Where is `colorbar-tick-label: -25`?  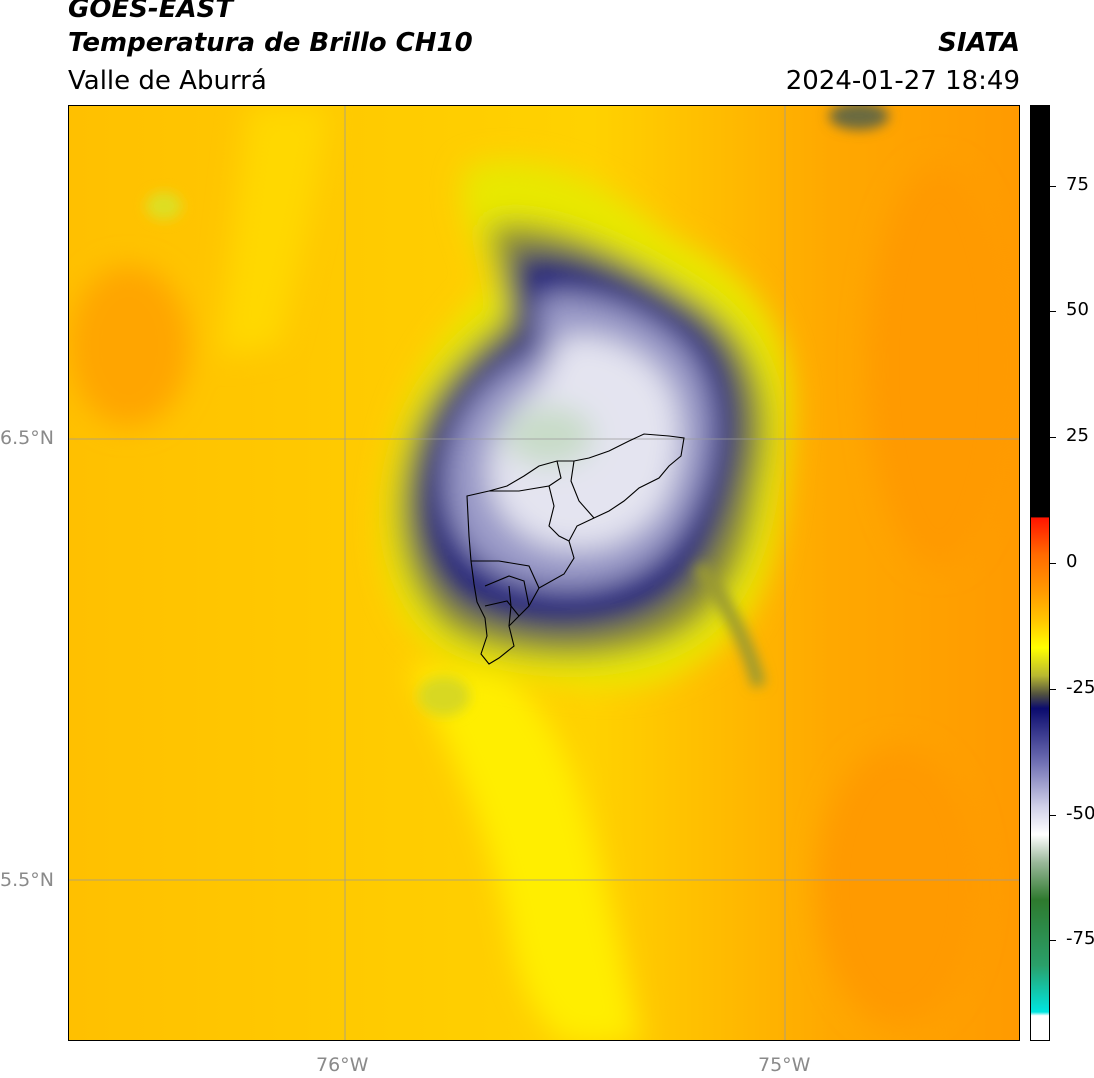 colorbar-tick-label: -25 is located at coordinates (1080, 687).